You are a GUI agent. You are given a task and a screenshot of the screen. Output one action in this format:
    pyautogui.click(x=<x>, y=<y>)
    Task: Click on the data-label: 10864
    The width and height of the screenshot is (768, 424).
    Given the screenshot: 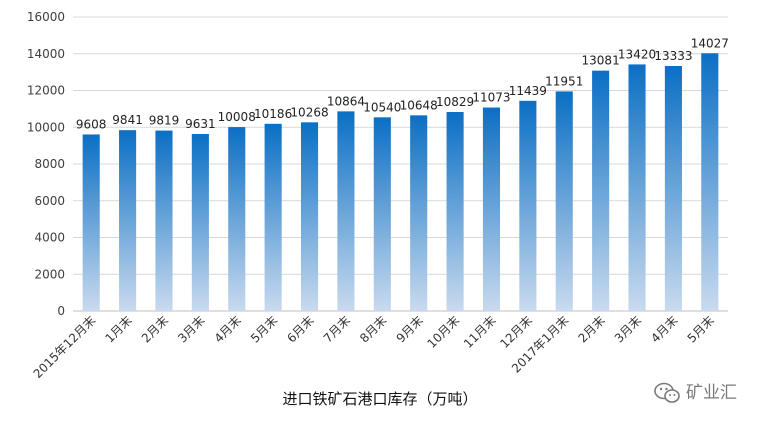 What is the action you would take?
    pyautogui.click(x=346, y=101)
    